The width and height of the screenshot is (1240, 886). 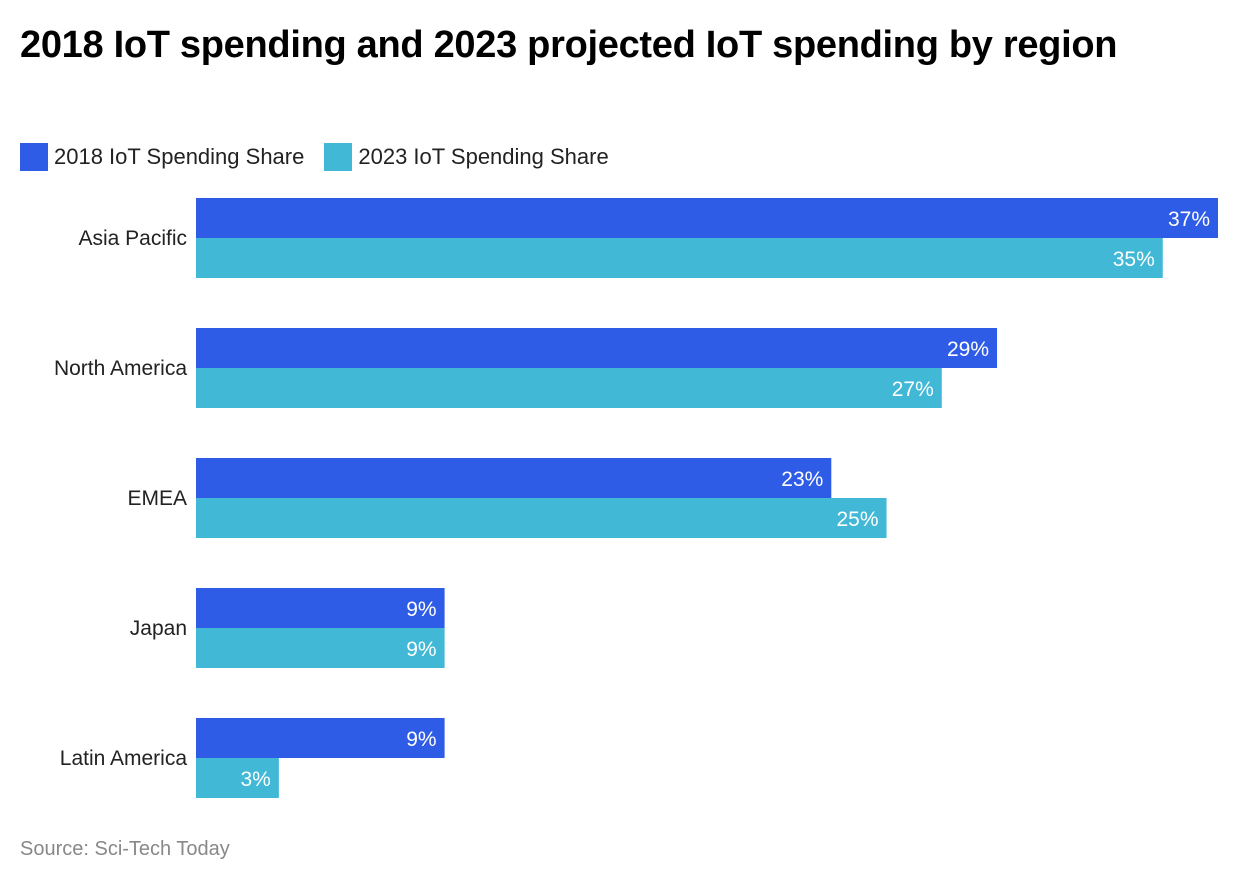 What do you see at coordinates (483, 156) in the screenshot?
I see `legend-label-2023: 2023 IoT Spending Share` at bounding box center [483, 156].